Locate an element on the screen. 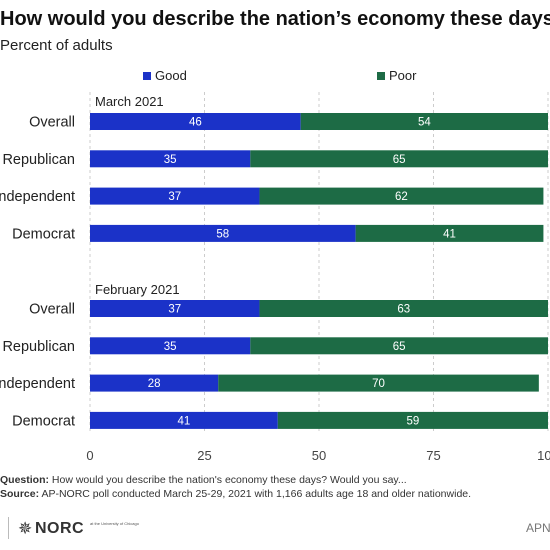  legend: Good Poor is located at coordinates (275, 77).